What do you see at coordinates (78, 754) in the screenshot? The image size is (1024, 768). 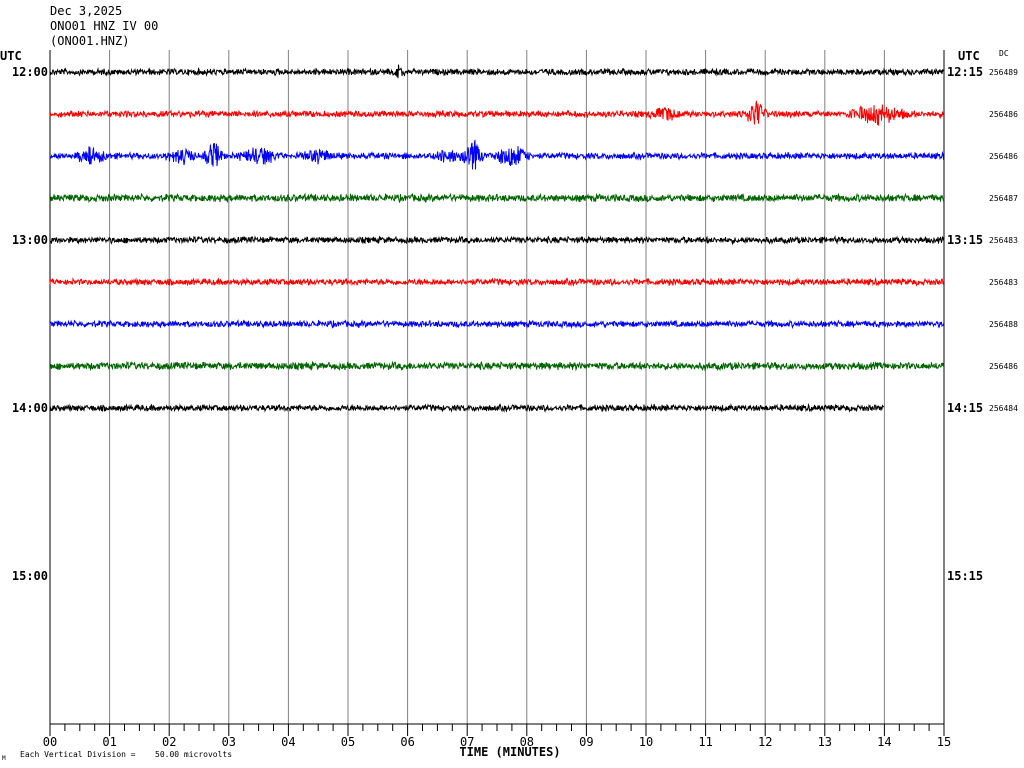 I see `scale-note: Each Vertical Division =` at bounding box center [78, 754].